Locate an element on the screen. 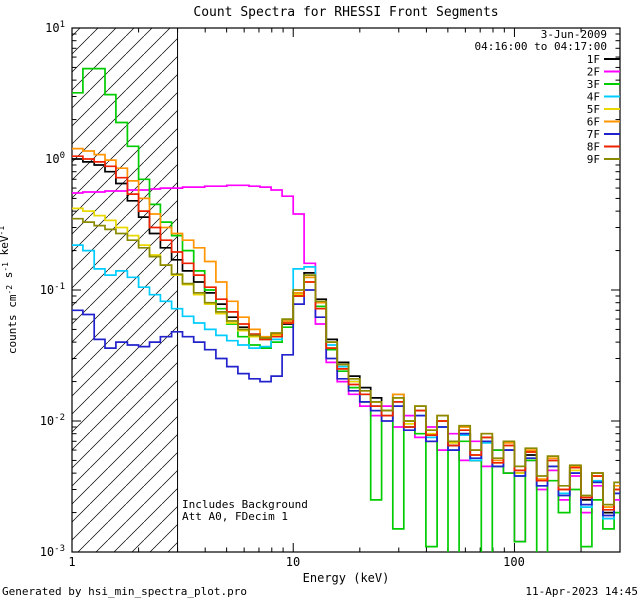 Image resolution: width=640 pixels, height=600 pixels. hatch-layer is located at coordinates (125, 290).